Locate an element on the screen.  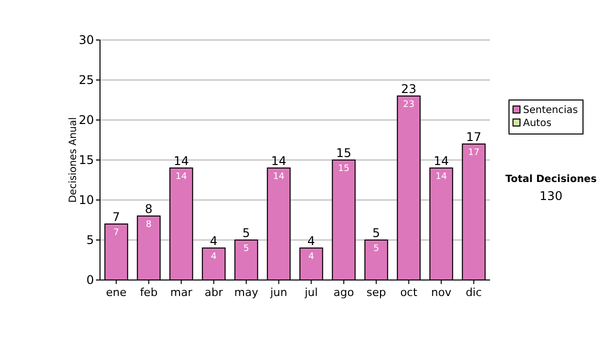
legend-label: Sentencias is located at coordinates (550, 110).